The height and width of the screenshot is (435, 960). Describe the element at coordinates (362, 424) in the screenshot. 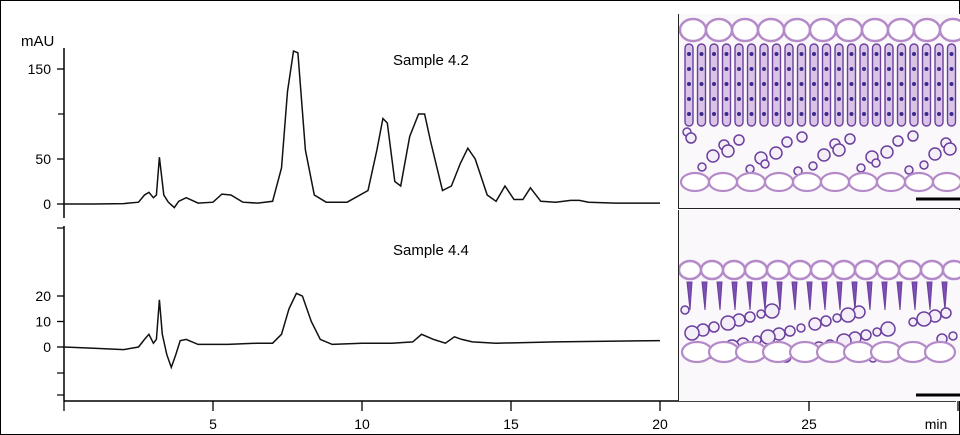

I see `x-tick-label-1: 10` at that location.